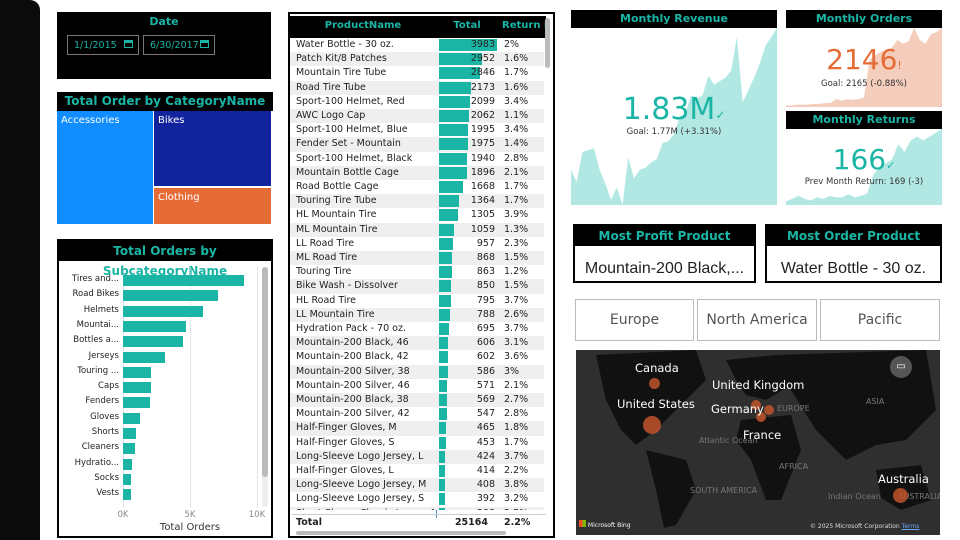 Image resolution: width=960 pixels, height=540 pixels. Describe the element at coordinates (417, 314) in the screenshot. I see `table-row: LL Mountain Tire 788 2.6%` at that location.